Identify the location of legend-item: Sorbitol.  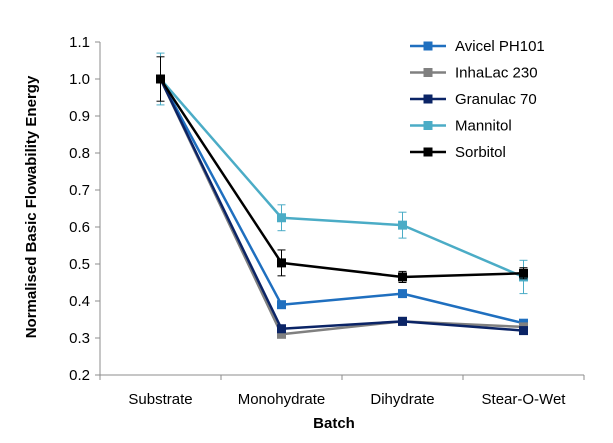
(458, 152).